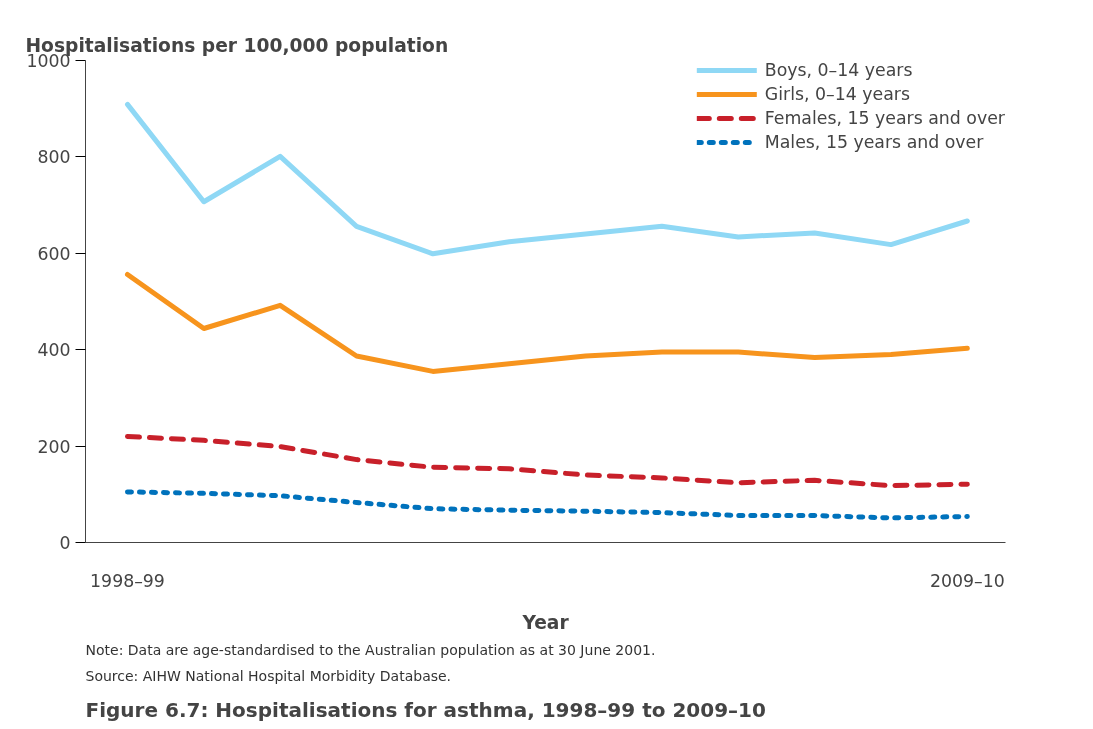  Describe the element at coordinates (127, 580) in the screenshot. I see `x-tick-label: 1998–99` at that location.